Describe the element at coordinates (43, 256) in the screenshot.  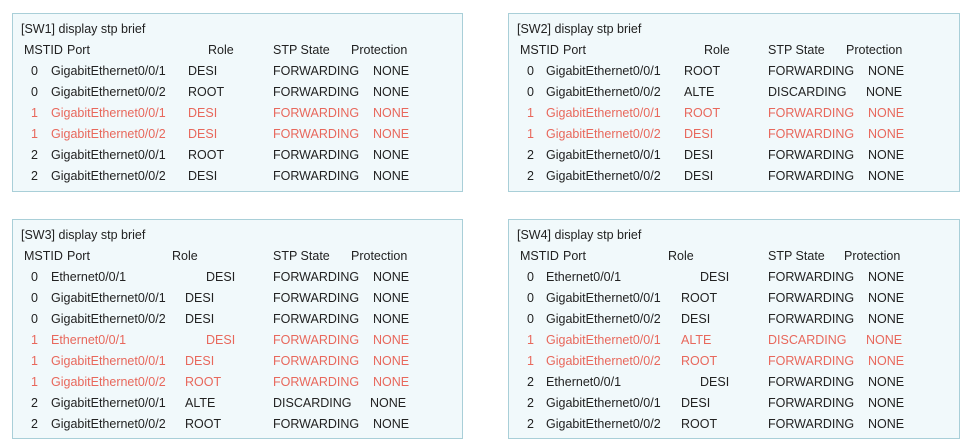
I see `header-mstid: MSTID` at that location.